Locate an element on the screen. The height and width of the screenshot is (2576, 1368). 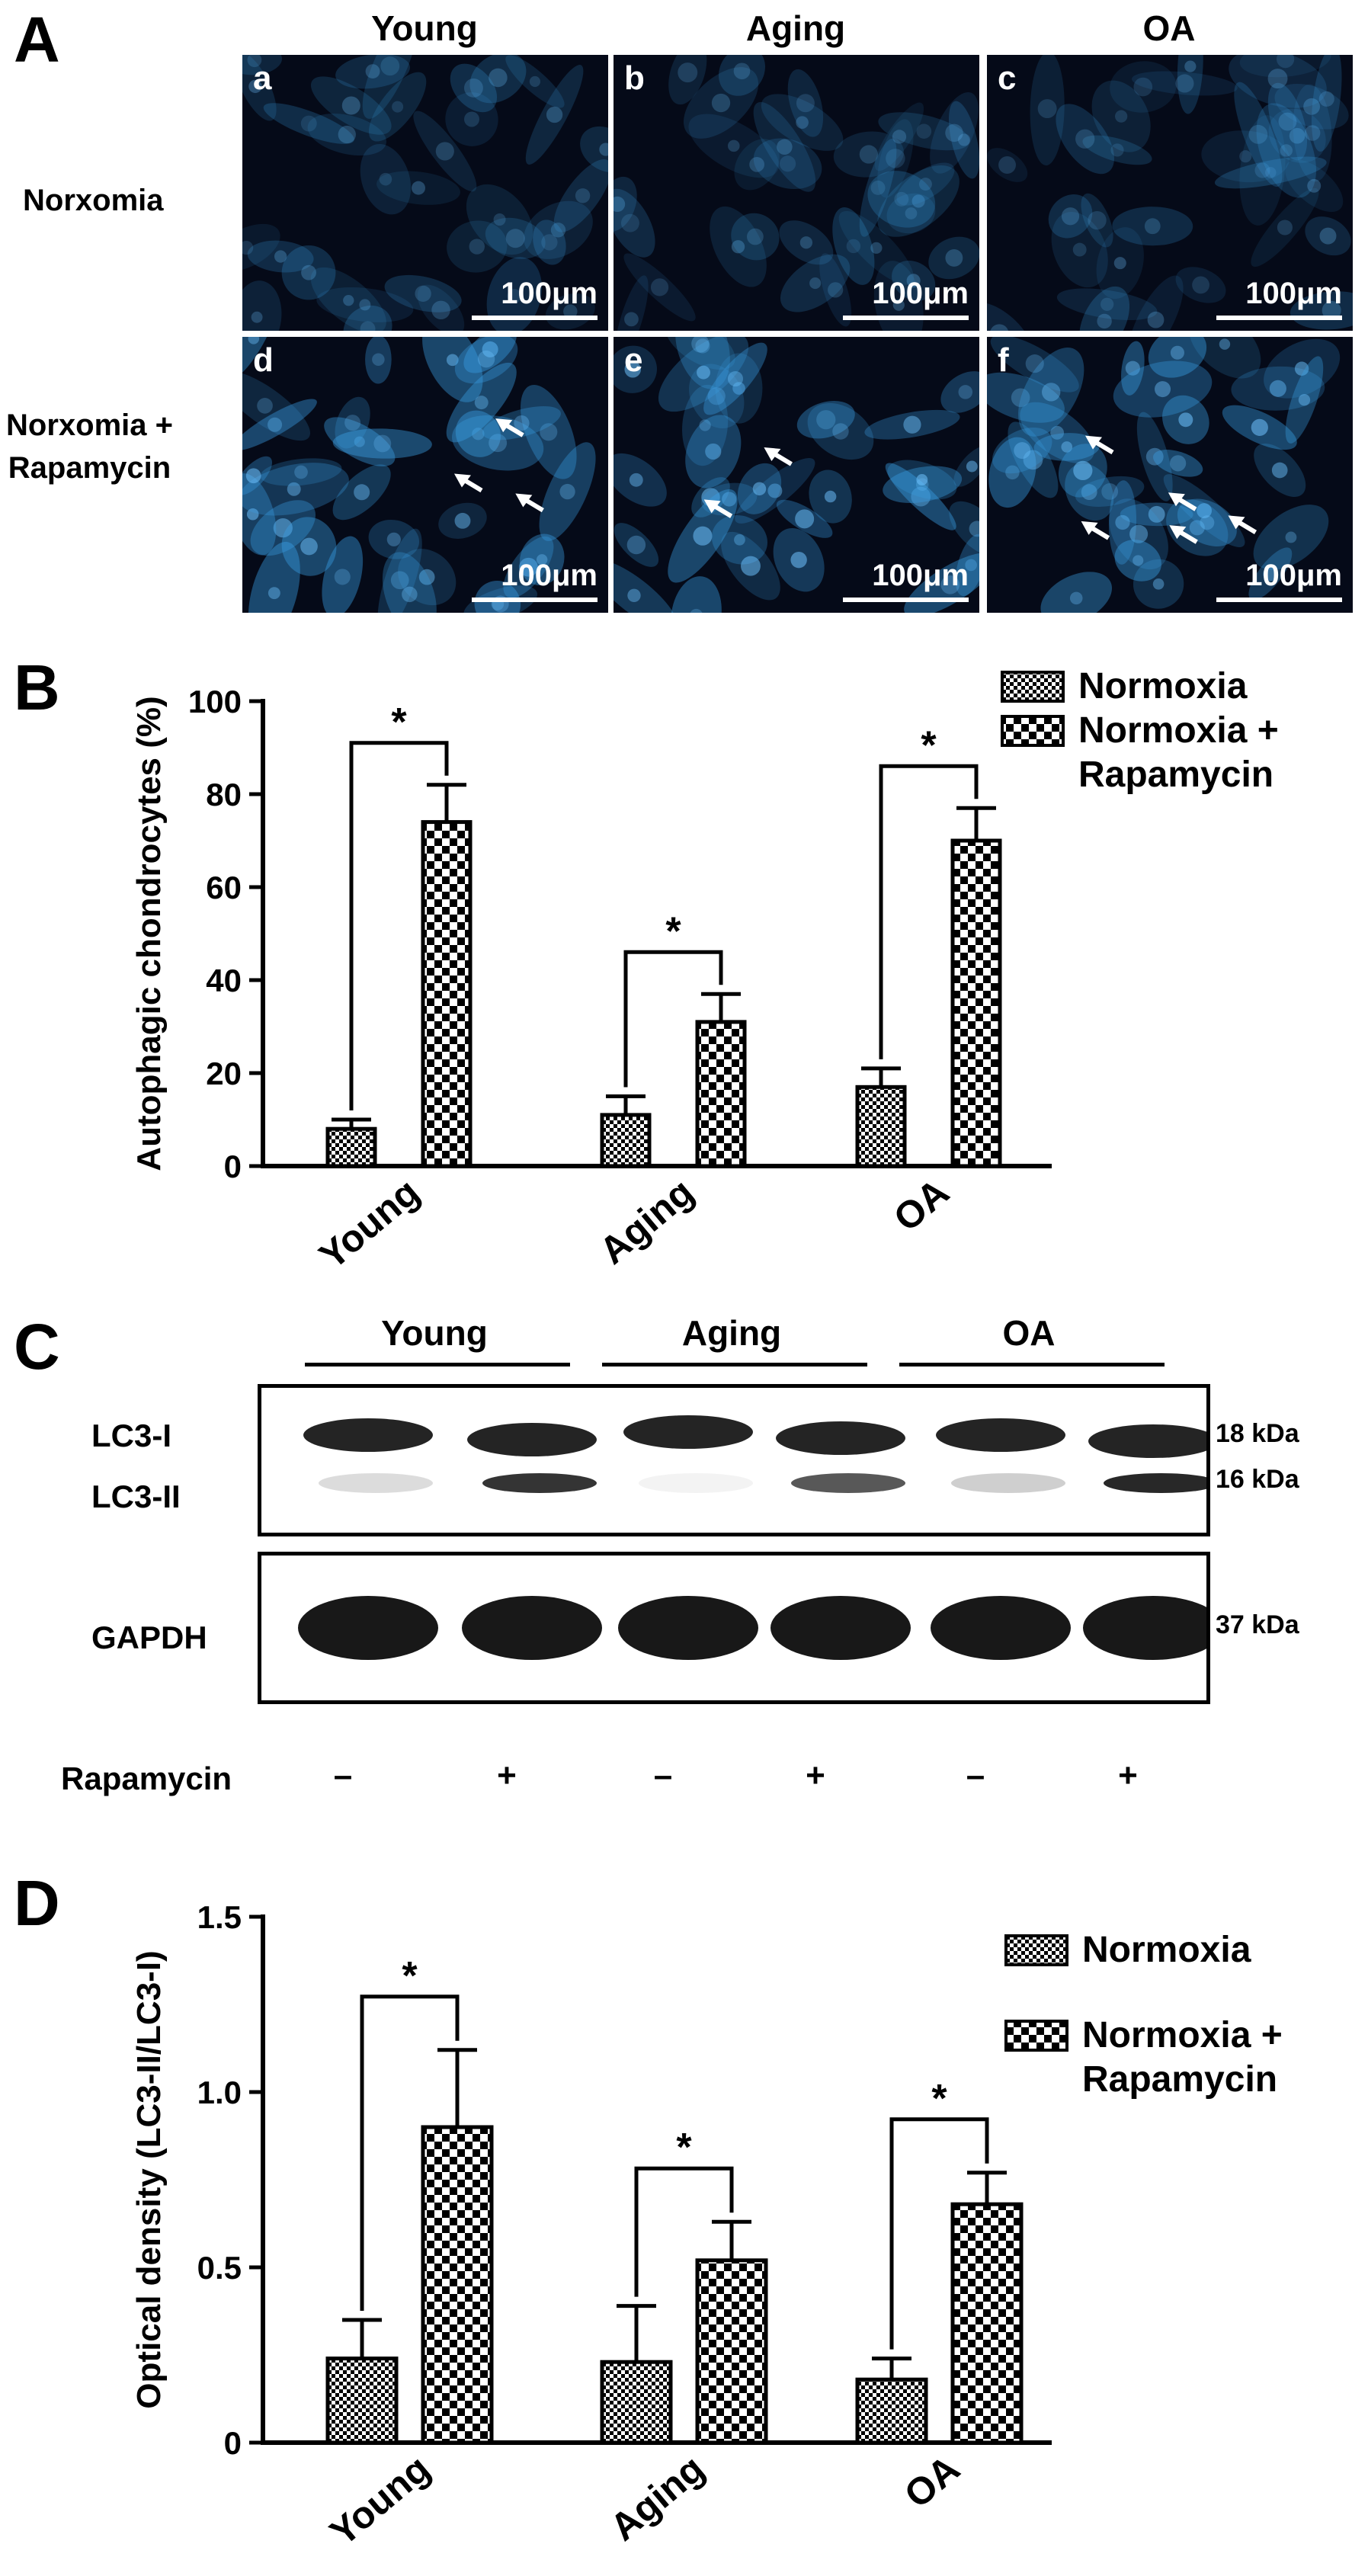
kda-37: 37 kDa is located at coordinates (1257, 1624).